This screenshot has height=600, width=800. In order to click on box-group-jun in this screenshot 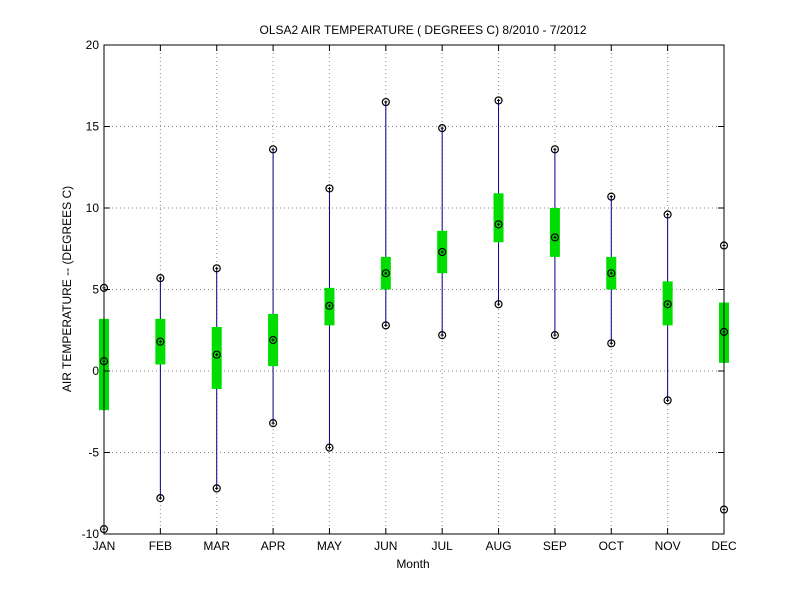, I will do `click(385, 213)`.